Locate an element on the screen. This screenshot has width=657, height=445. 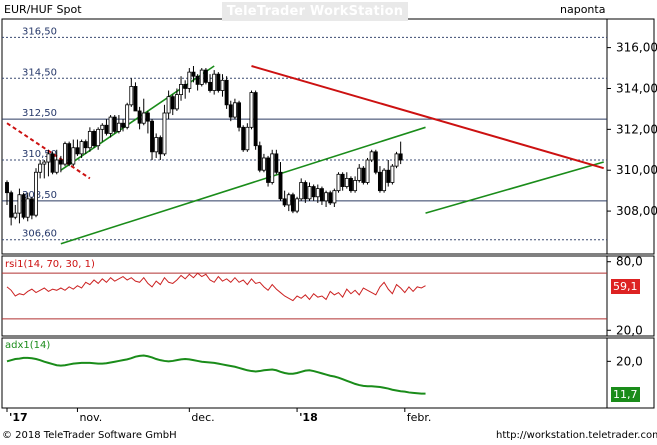
adx-last-value-tag: 11,7 is located at coordinates (625, 394).